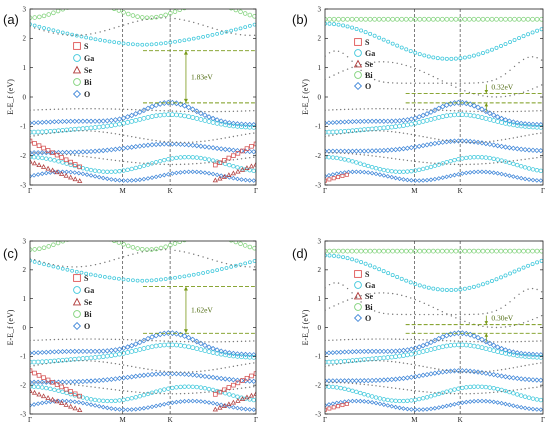  I want to click on y-tick-label: 1, so click(25, 68).